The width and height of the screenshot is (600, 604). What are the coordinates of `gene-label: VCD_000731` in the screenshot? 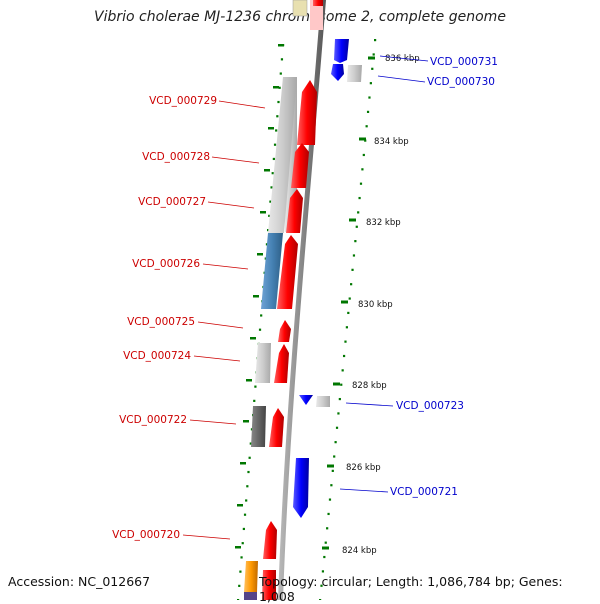 It's located at (464, 62).